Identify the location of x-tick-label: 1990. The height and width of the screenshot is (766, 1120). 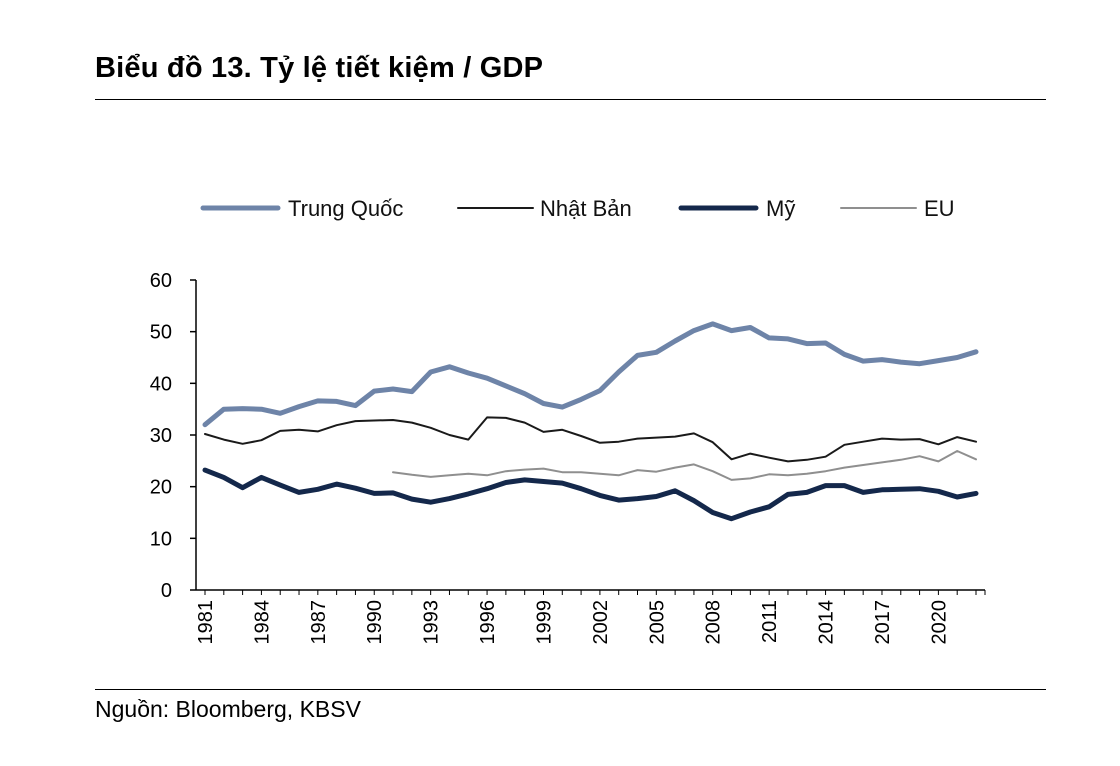
(375, 622).